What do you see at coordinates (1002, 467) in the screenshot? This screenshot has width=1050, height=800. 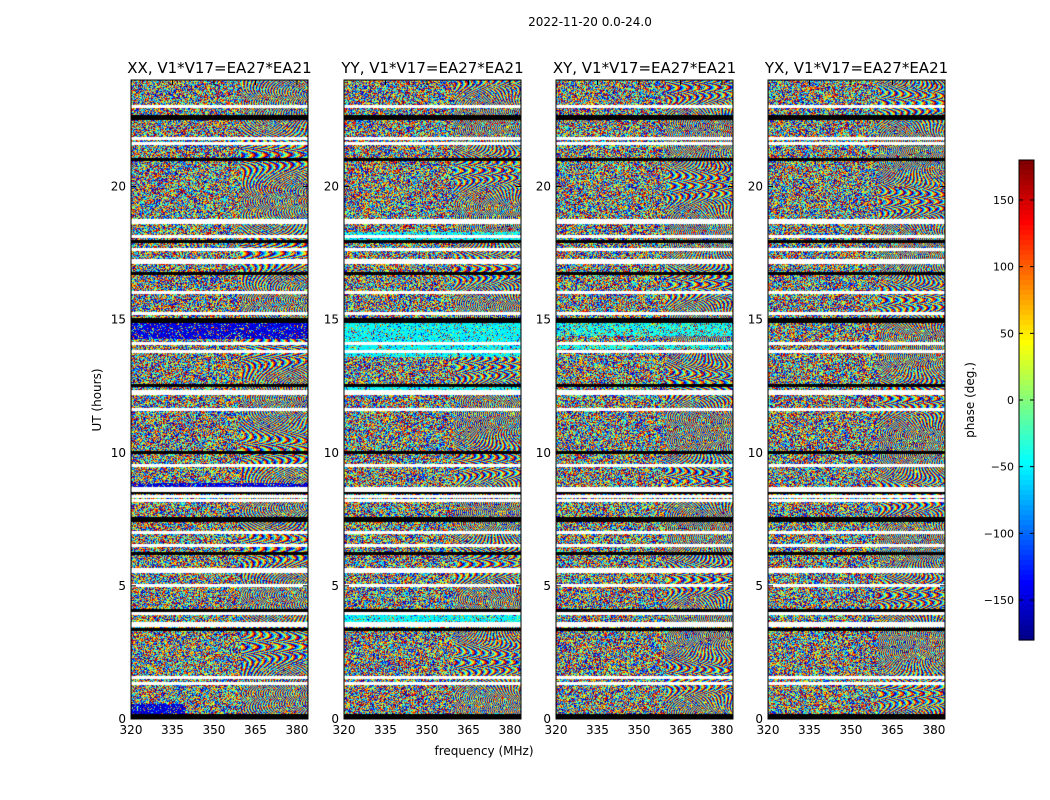 I see `colorbar-tick-label: −50` at bounding box center [1002, 467].